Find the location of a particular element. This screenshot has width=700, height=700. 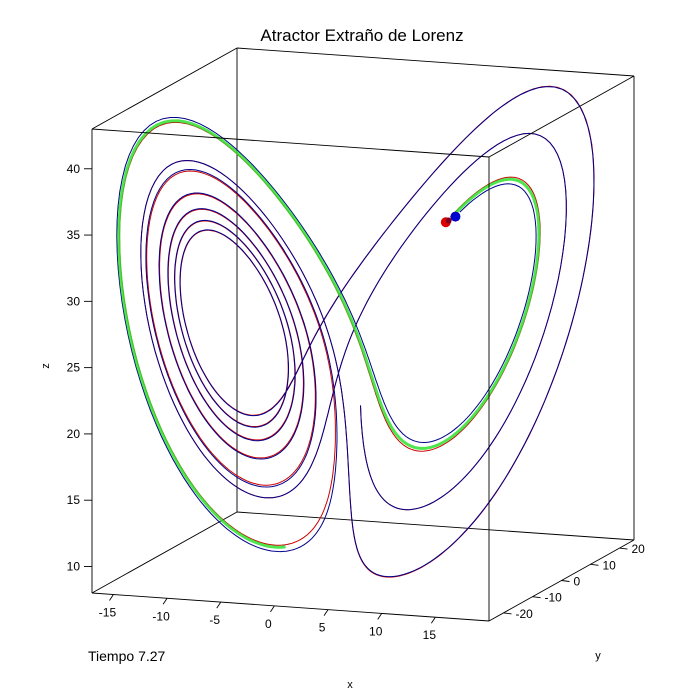

y-tick-label: -10 is located at coordinates (554, 598).